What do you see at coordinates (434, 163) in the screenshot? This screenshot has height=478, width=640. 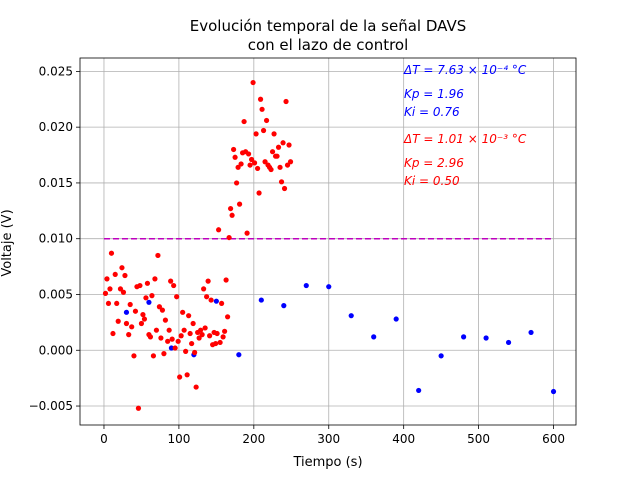 I see `annotation-red-kp: Kp = 2.96` at bounding box center [434, 163].